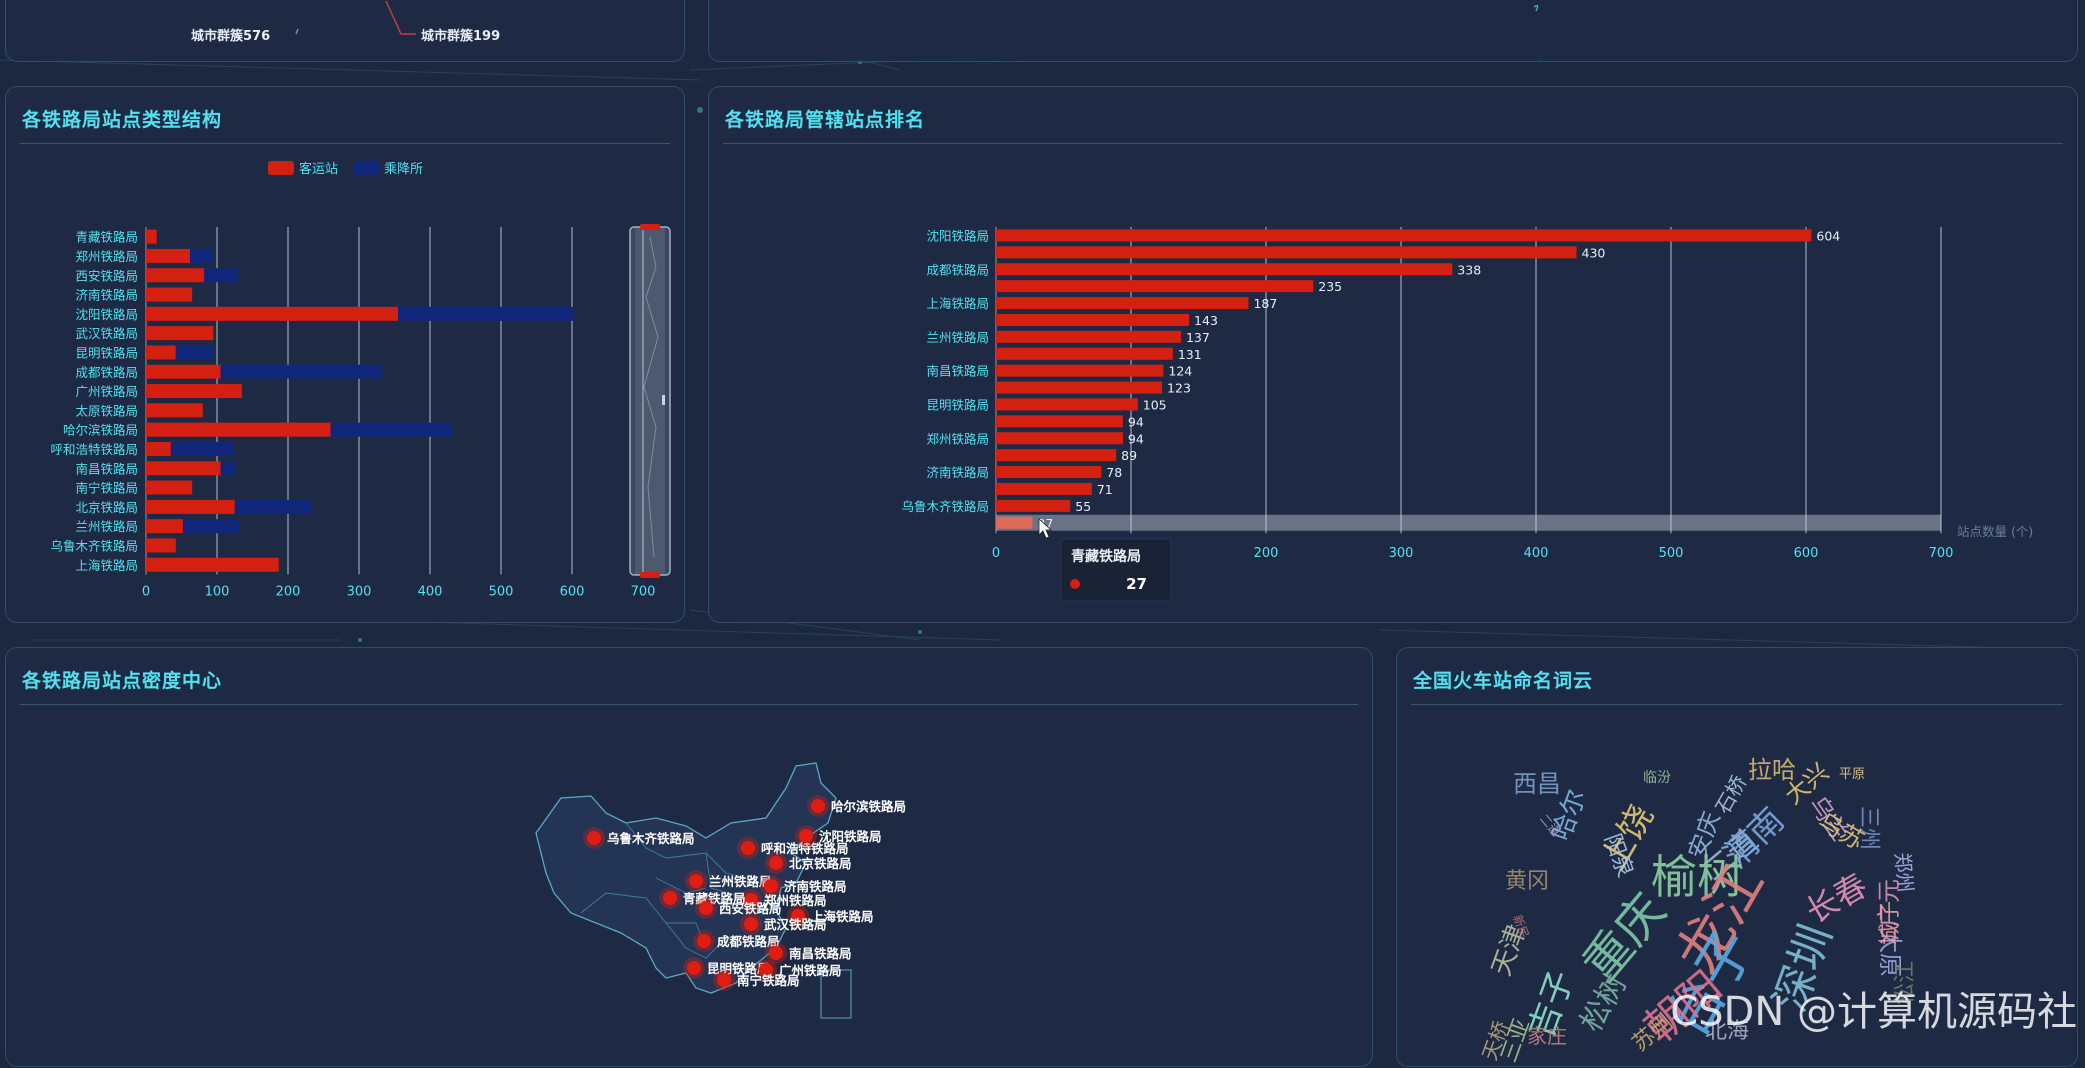 Image resolution: width=2085 pixels, height=1068 pixels. Describe the element at coordinates (1106, 556) in the screenshot. I see `tooltip-title: 青藏铁路局` at that location.